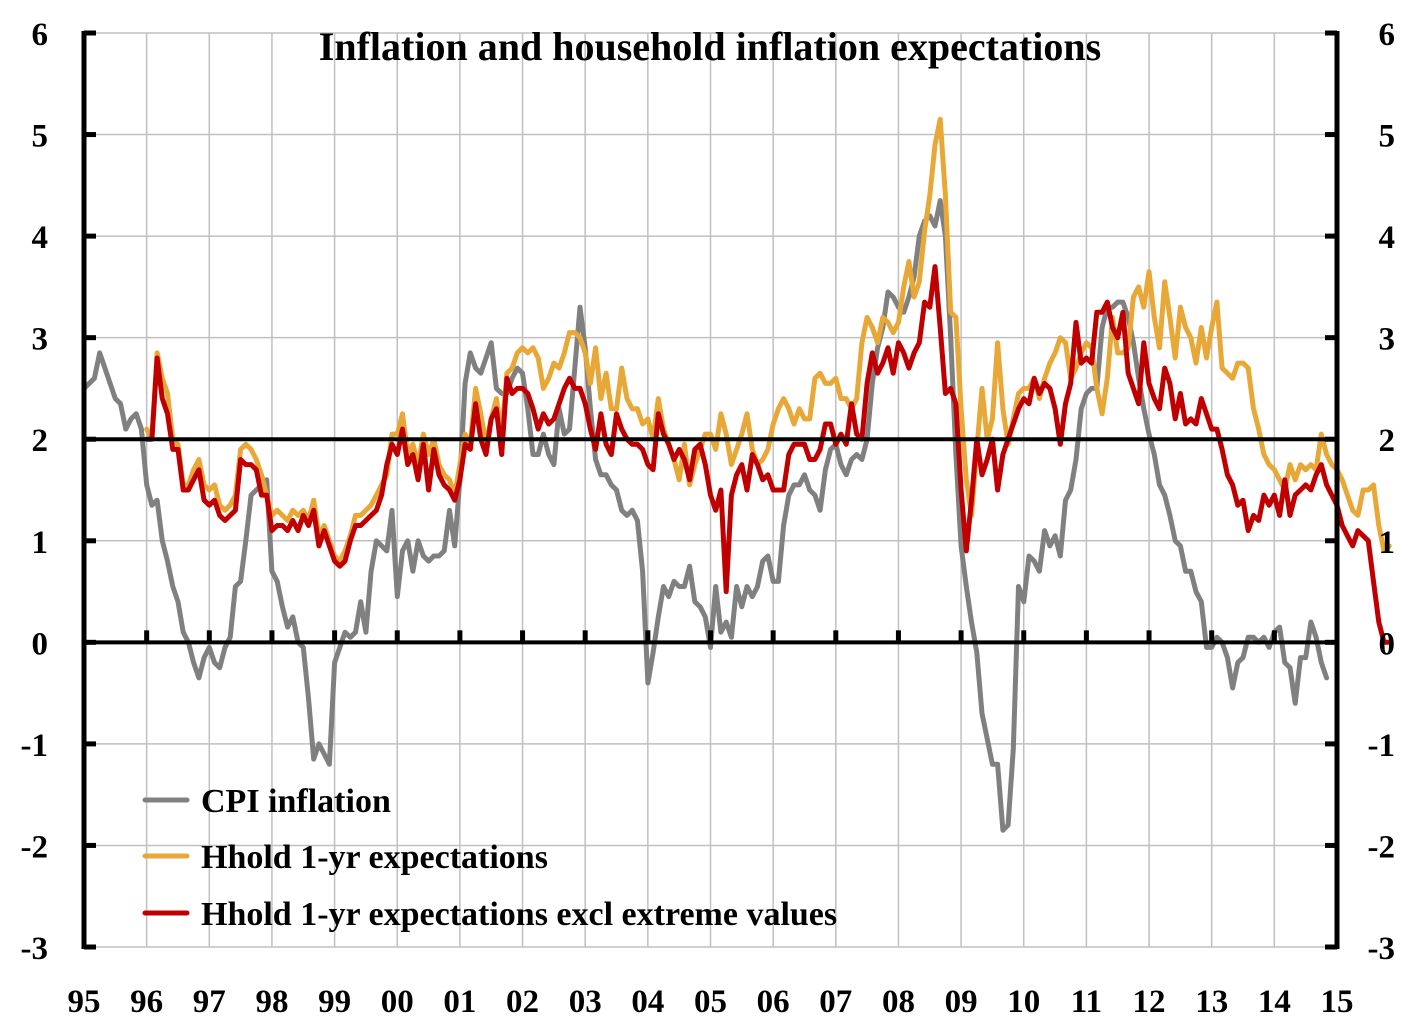 The image size is (1421, 1032). What do you see at coordinates (1387, 644) in the screenshot?
I see `y-tick-label-right: 0` at bounding box center [1387, 644].